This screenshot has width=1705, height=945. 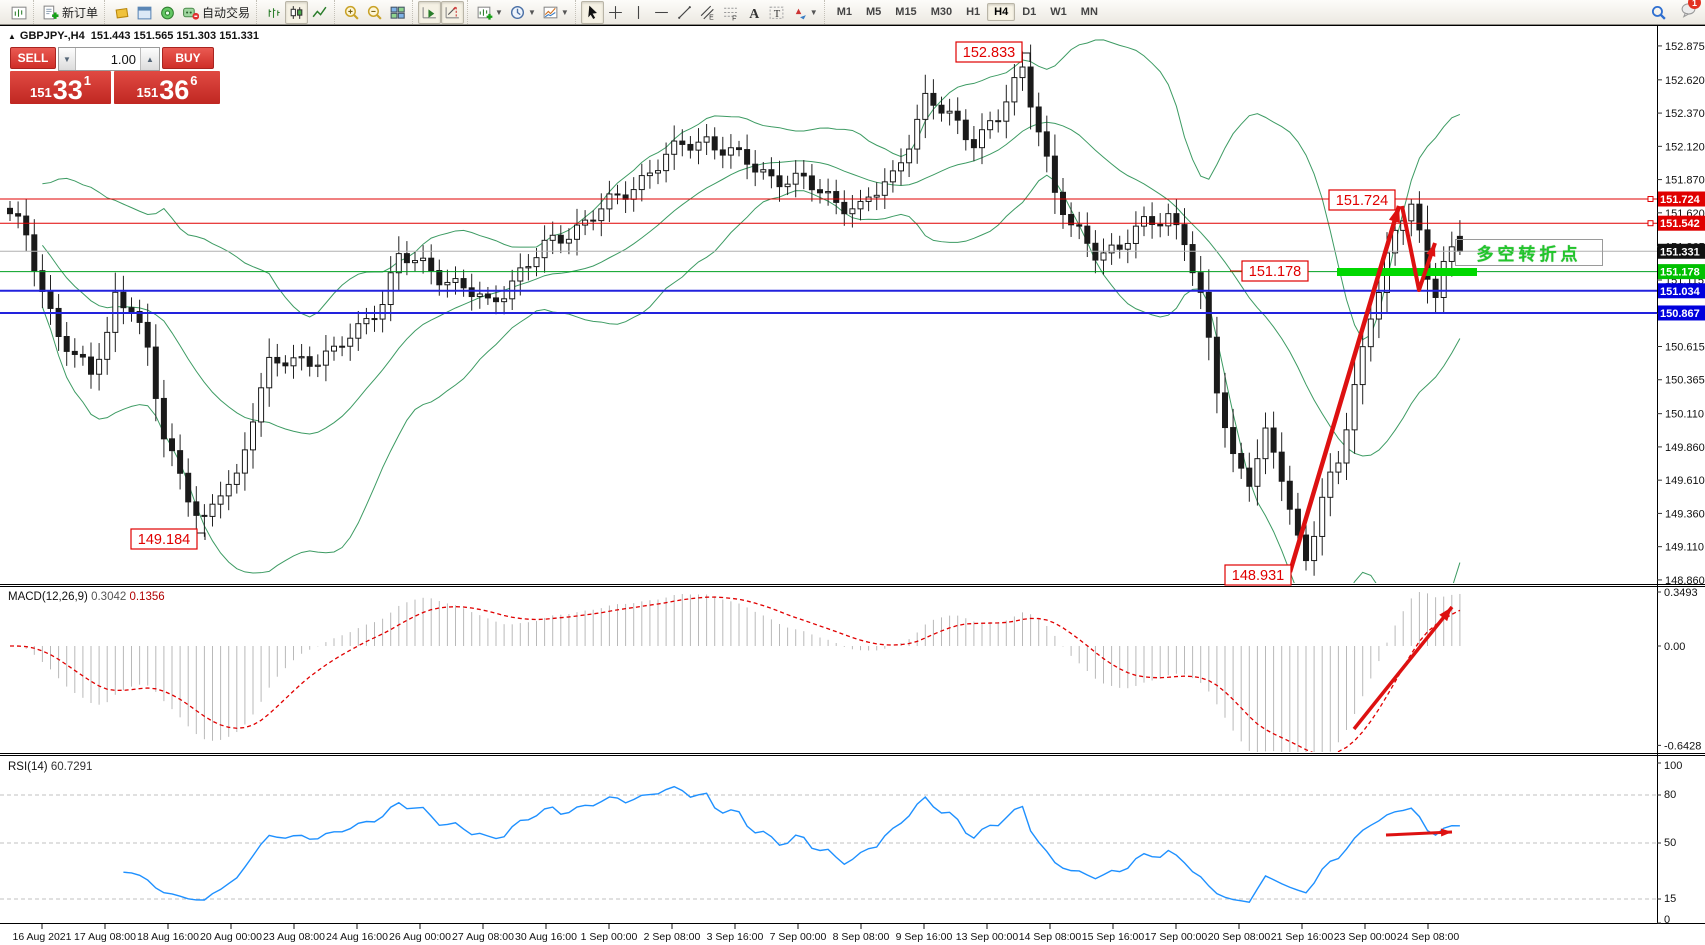 I want to click on turning-point-annotation: 多空转折点, so click(x=1529, y=252).